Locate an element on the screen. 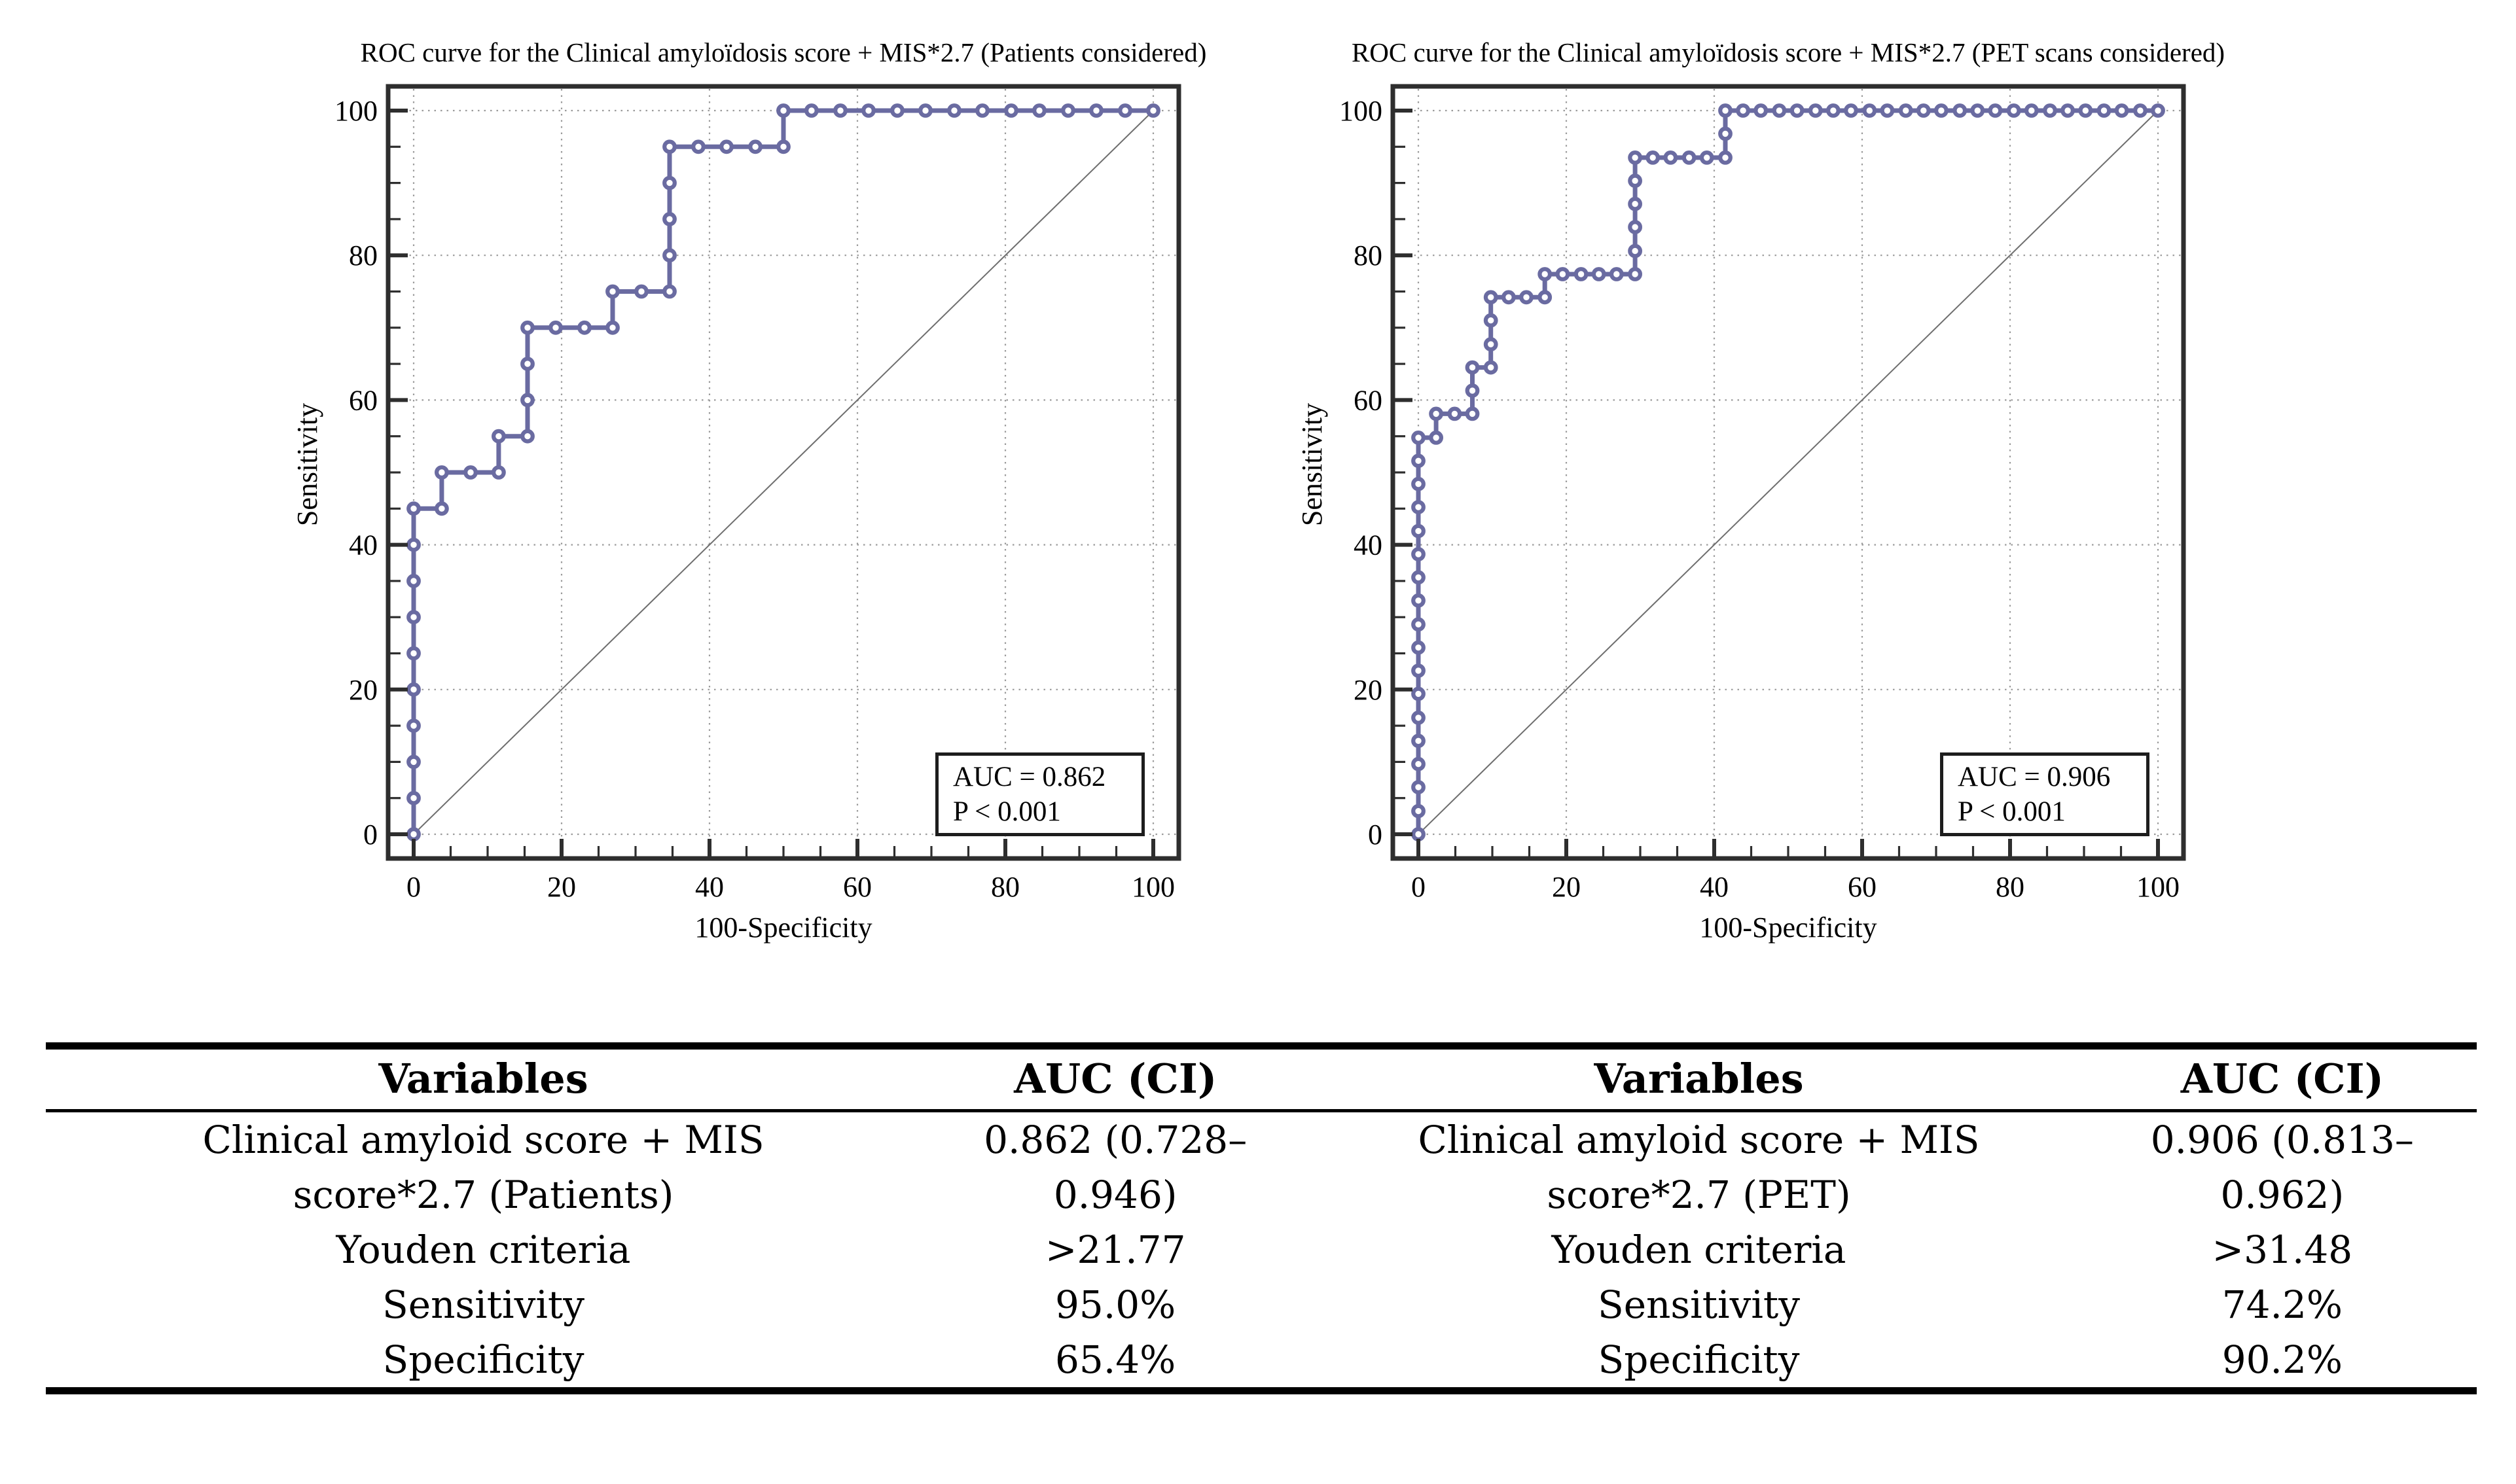 The image size is (2516, 1484). table-cell: 74.2% is located at coordinates (2282, 1305).